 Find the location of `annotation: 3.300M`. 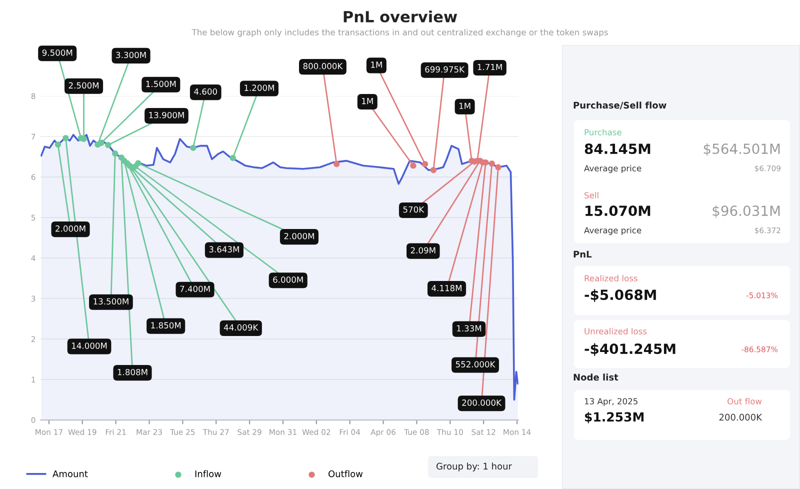

annotation: 3.300M is located at coordinates (131, 55).